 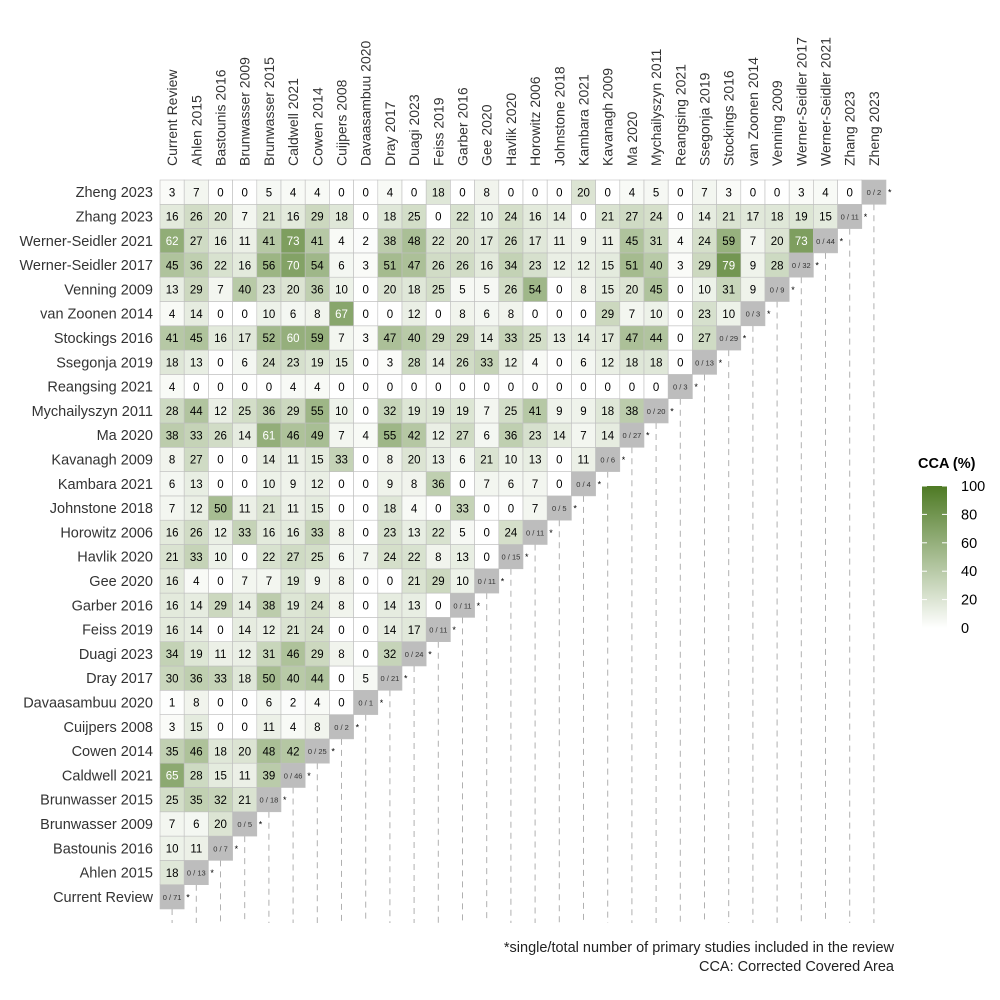 I want to click on cell-value-label: 30, so click(x=172, y=679).